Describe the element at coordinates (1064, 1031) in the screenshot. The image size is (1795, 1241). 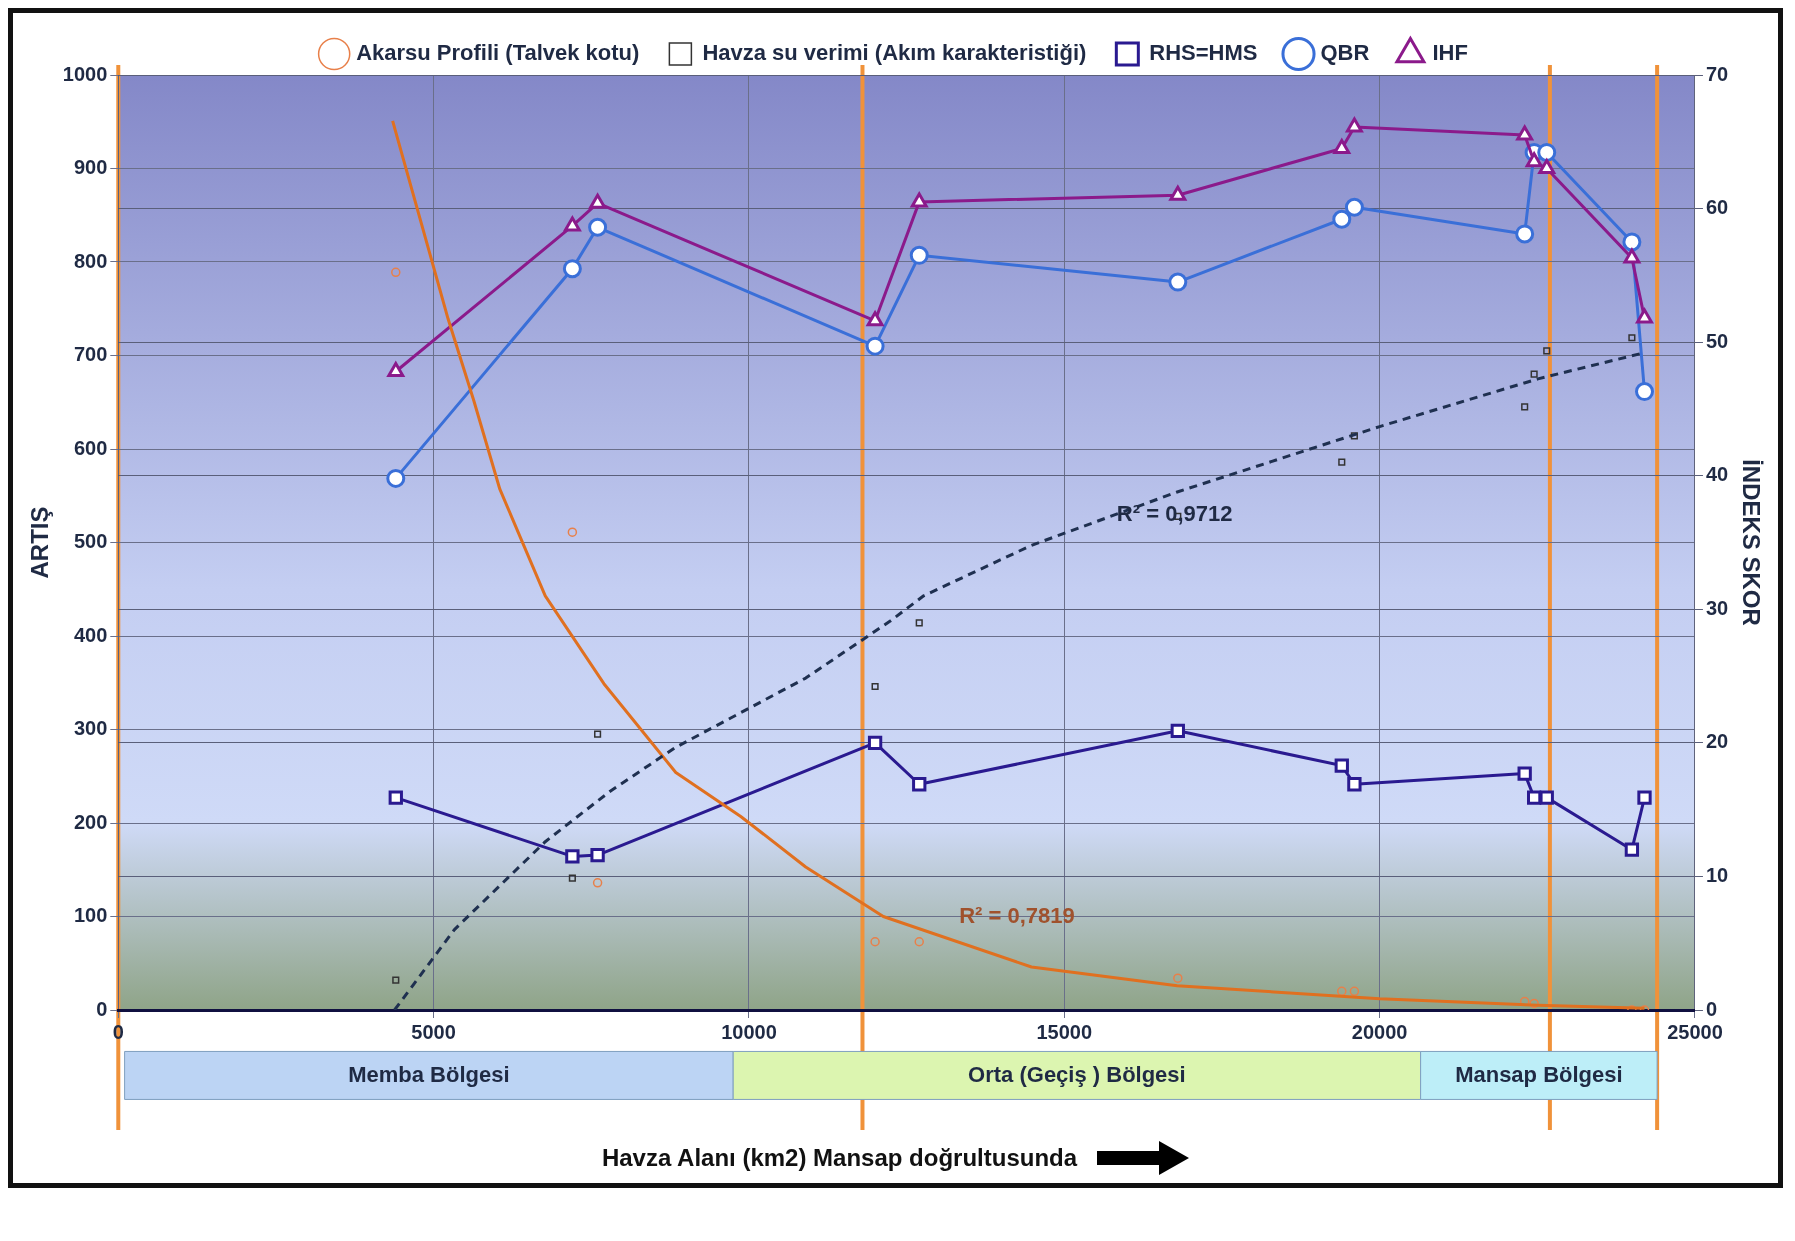
I see `x-tick-label: 15000` at that location.